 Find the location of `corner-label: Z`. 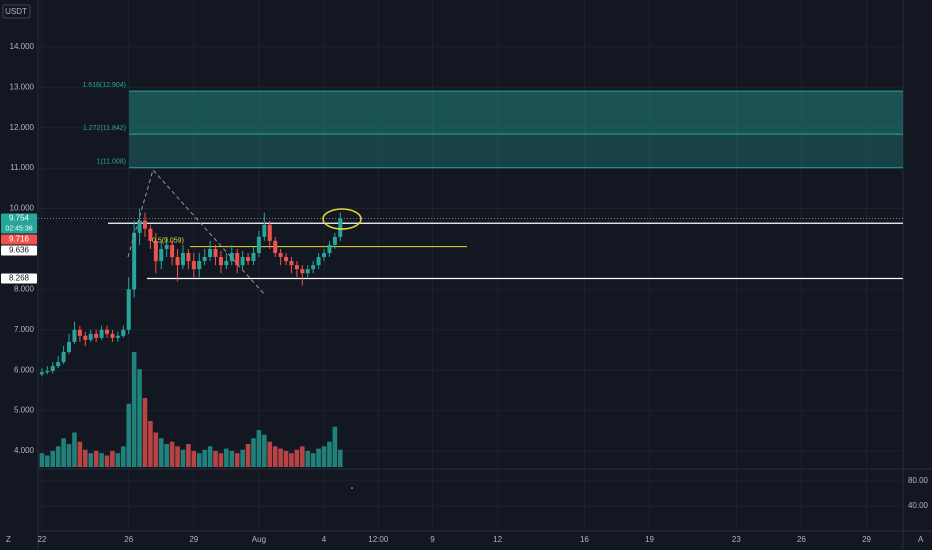

corner-label: Z is located at coordinates (8, 539).